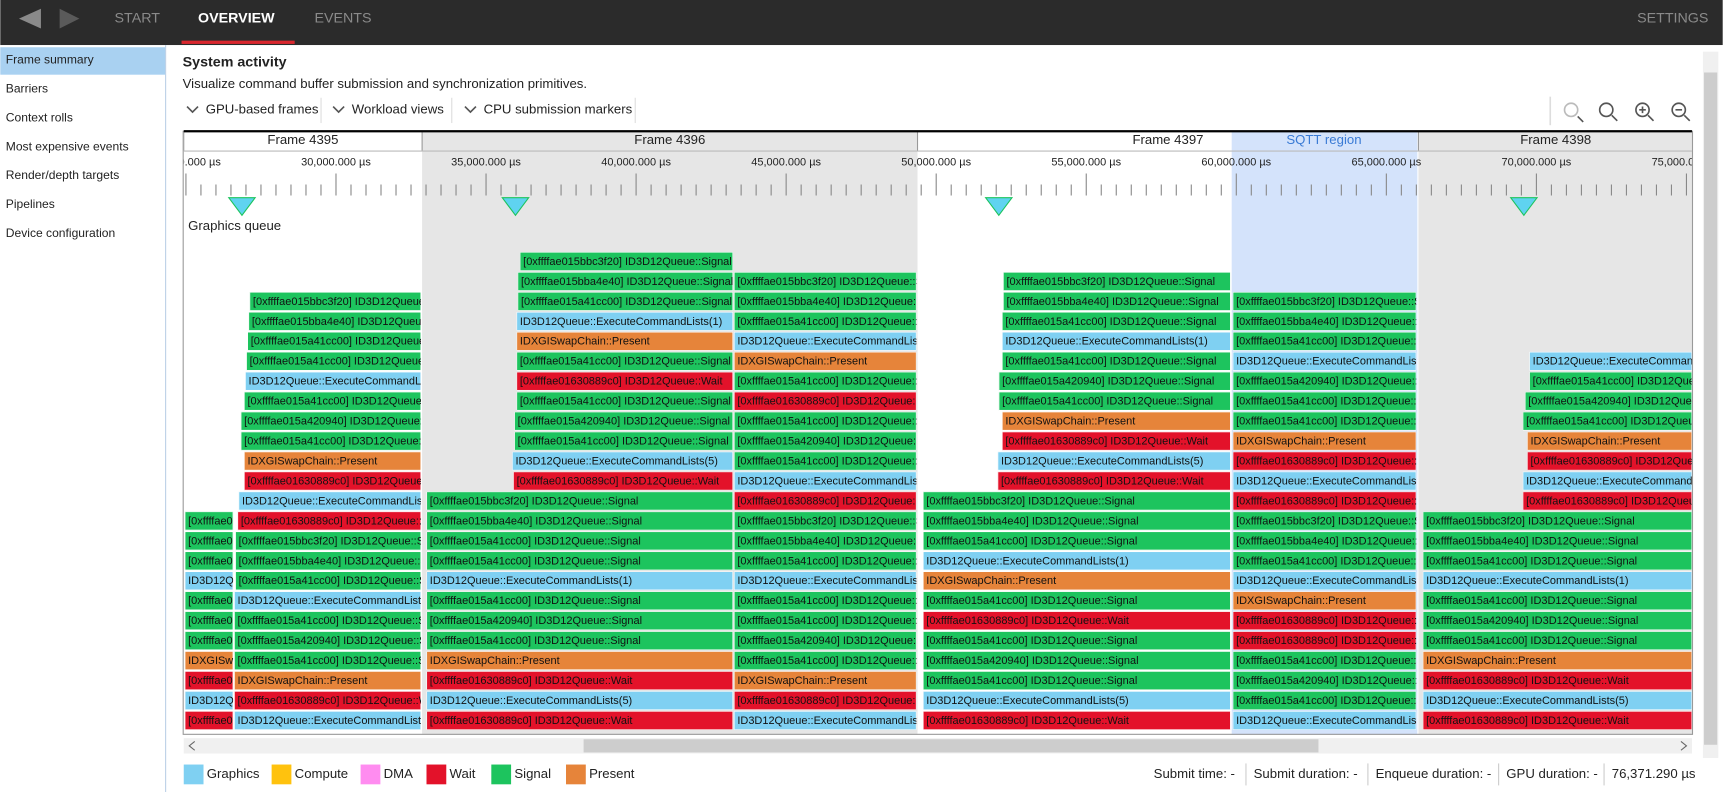 The image size is (1723, 792). I want to click on dropdown-button: CPU submission markers, so click(558, 108).